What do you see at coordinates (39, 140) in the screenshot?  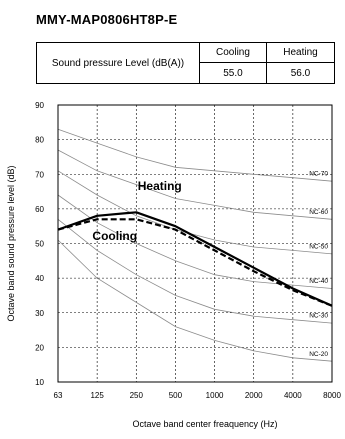 I see `y-tick-label: 80` at bounding box center [39, 140].